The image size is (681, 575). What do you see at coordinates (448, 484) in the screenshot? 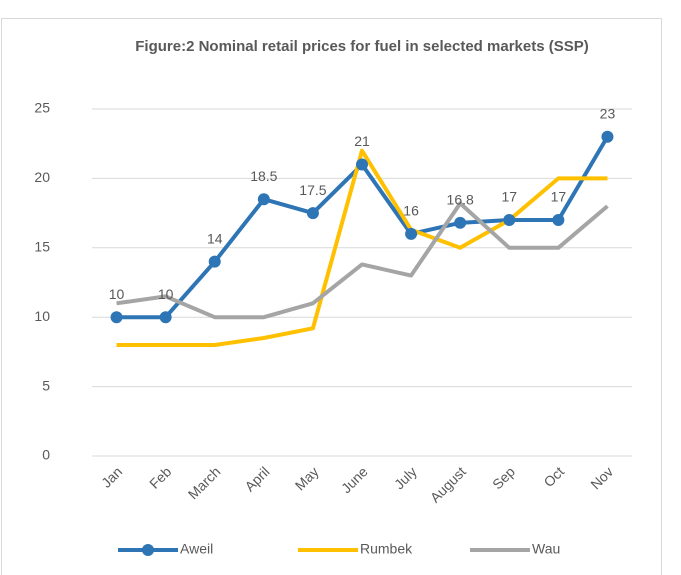
I see `x-tick-label: August` at bounding box center [448, 484].